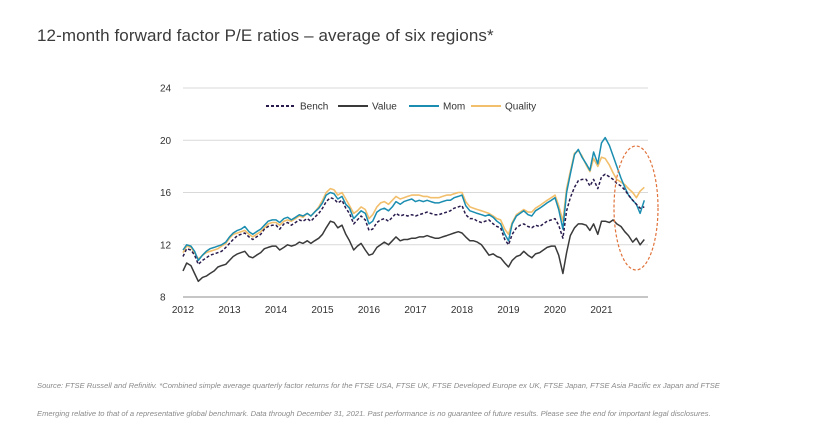 The image size is (840, 437). Describe the element at coordinates (413, 251) in the screenshot. I see `series-line-value` at that location.